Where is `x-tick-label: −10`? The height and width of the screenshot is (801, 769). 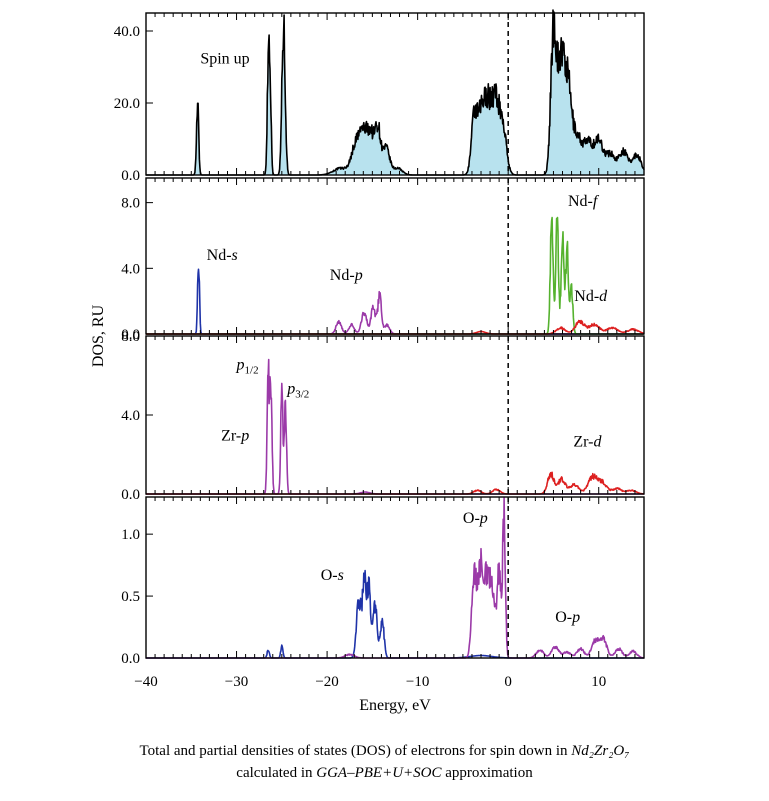
x-tick-label: −10 is located at coordinates (417, 682).